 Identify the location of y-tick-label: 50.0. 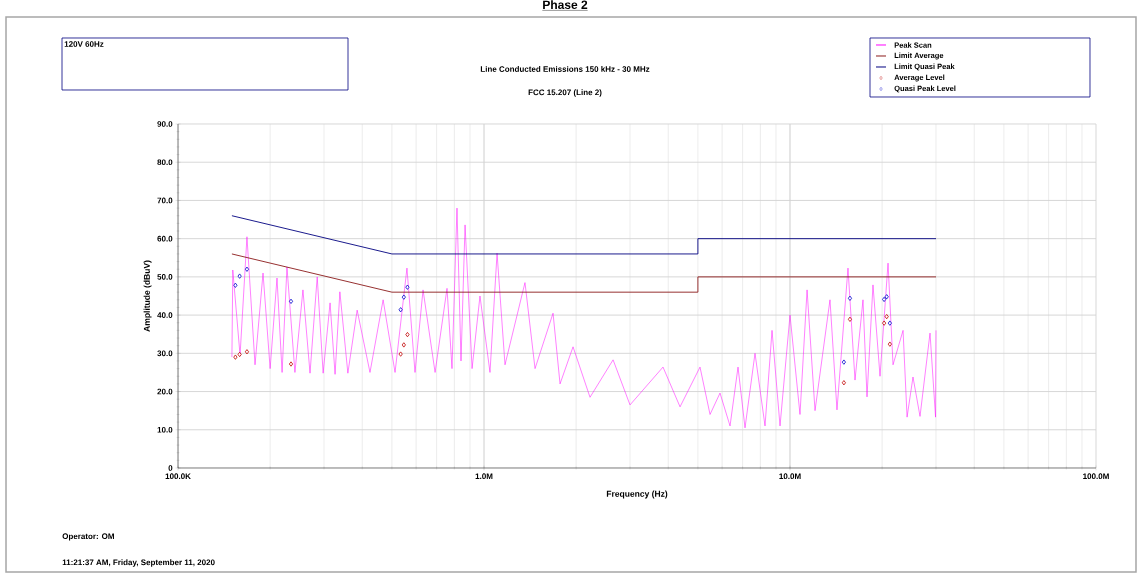
(165, 277).